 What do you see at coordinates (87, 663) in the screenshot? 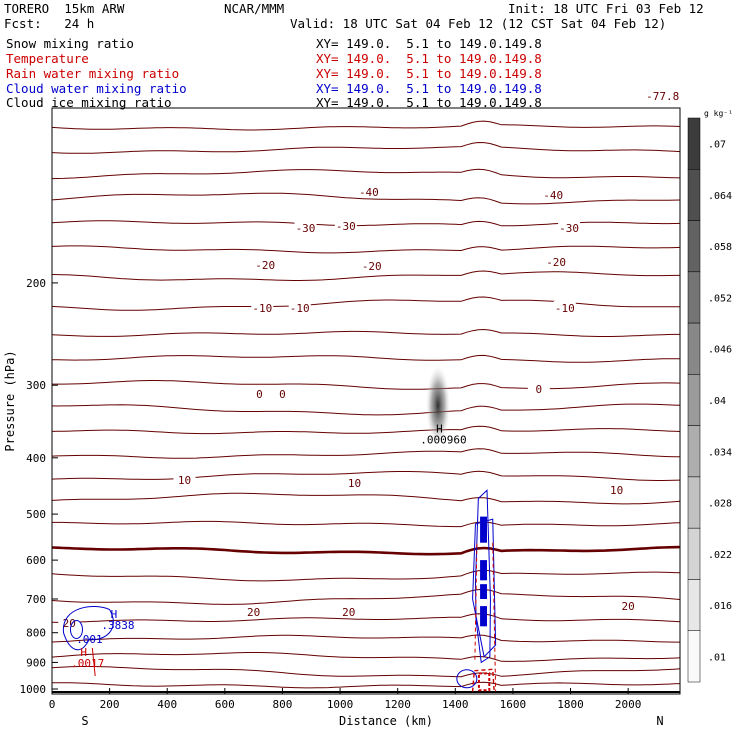
I see `annotation-value: .0017` at bounding box center [87, 663].